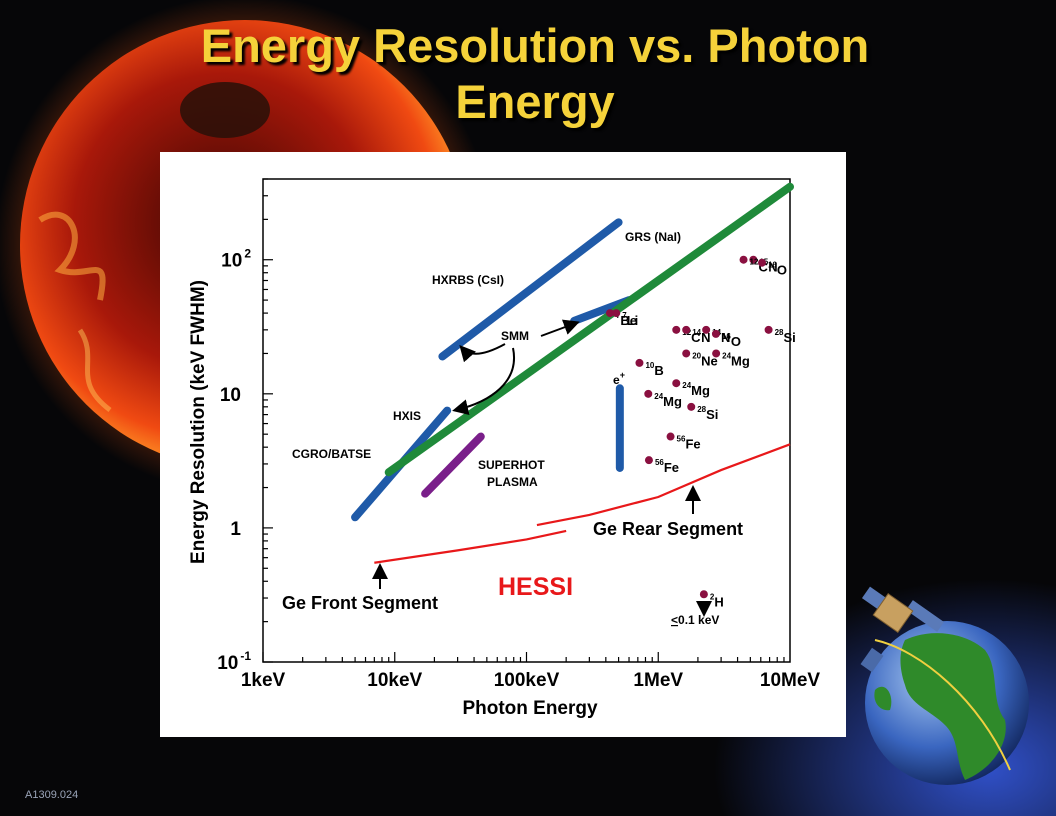 Image resolution: width=1056 pixels, height=816 pixels. I want to click on superhot-label-line-1: SUPERHOT, so click(511, 465).